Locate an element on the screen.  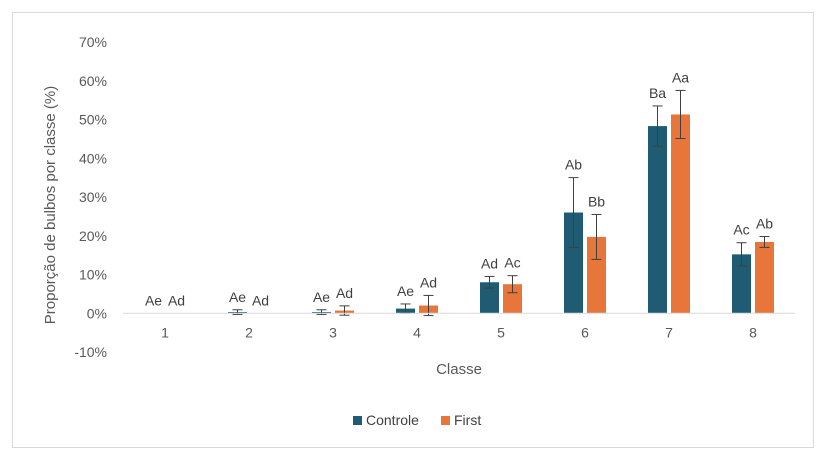
legend-item-controle: Controle is located at coordinates (386, 420).